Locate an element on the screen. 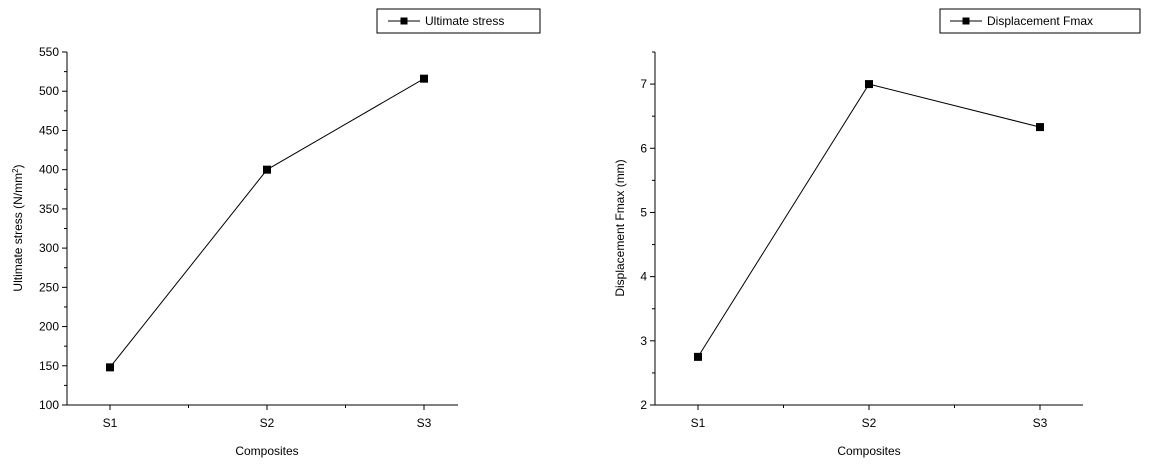 This screenshot has height=467, width=1163. y-tick-label: 550 is located at coordinates (49, 52).